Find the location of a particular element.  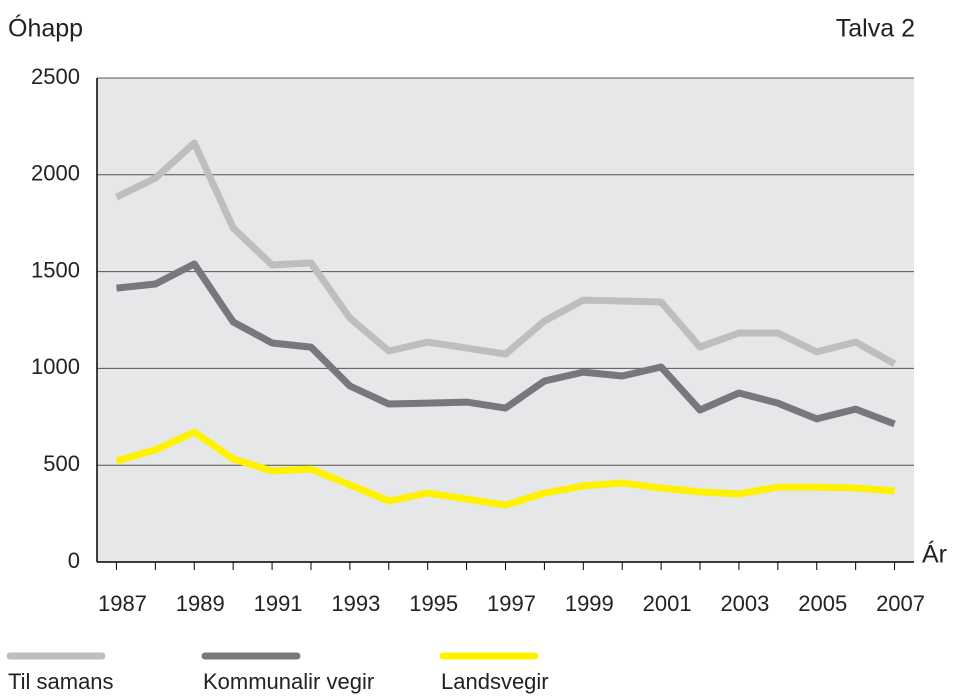

x-axis-title: Ár is located at coordinates (934, 554).